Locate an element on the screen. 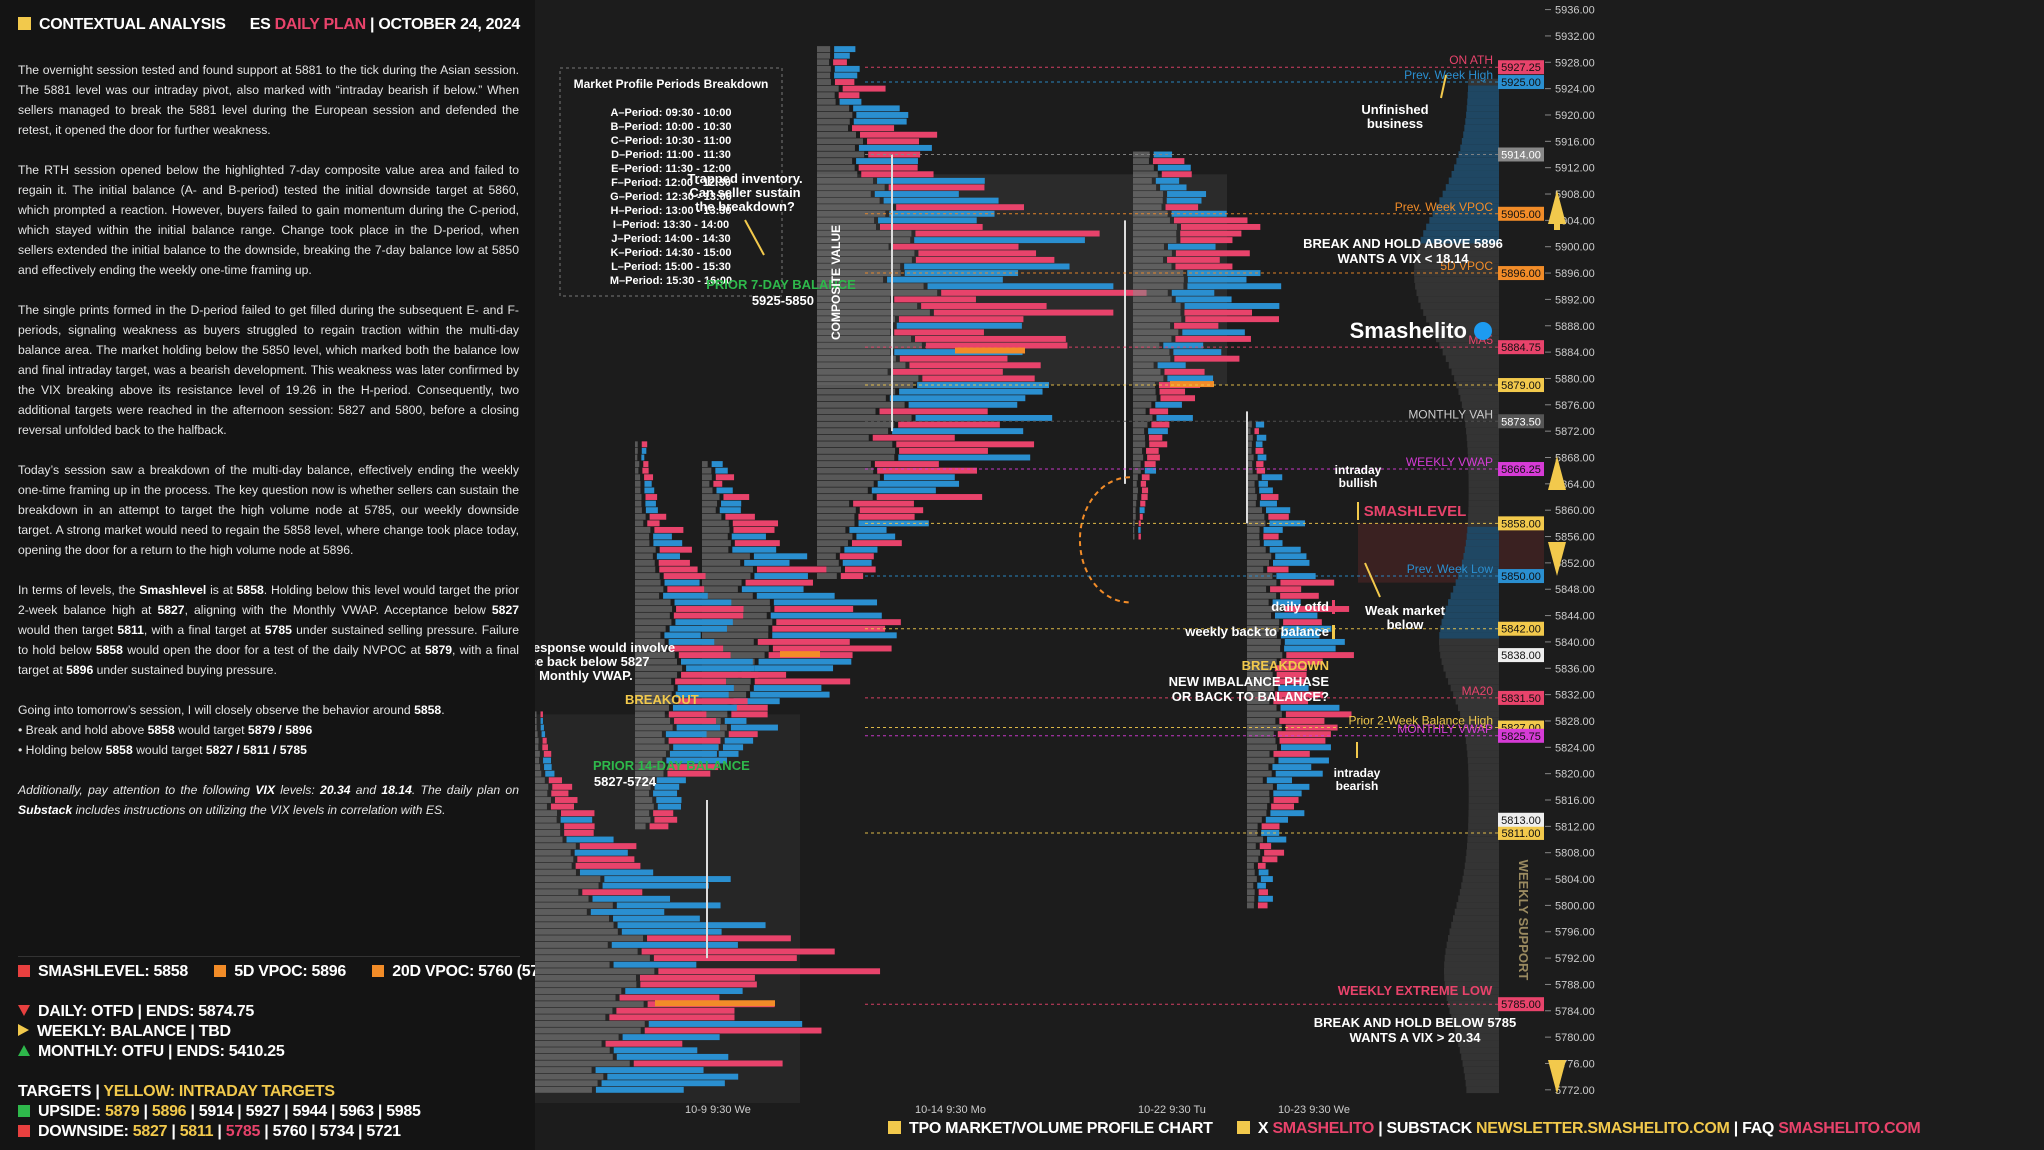 The image size is (2044, 1150). targets-sep: | is located at coordinates (97, 1091).